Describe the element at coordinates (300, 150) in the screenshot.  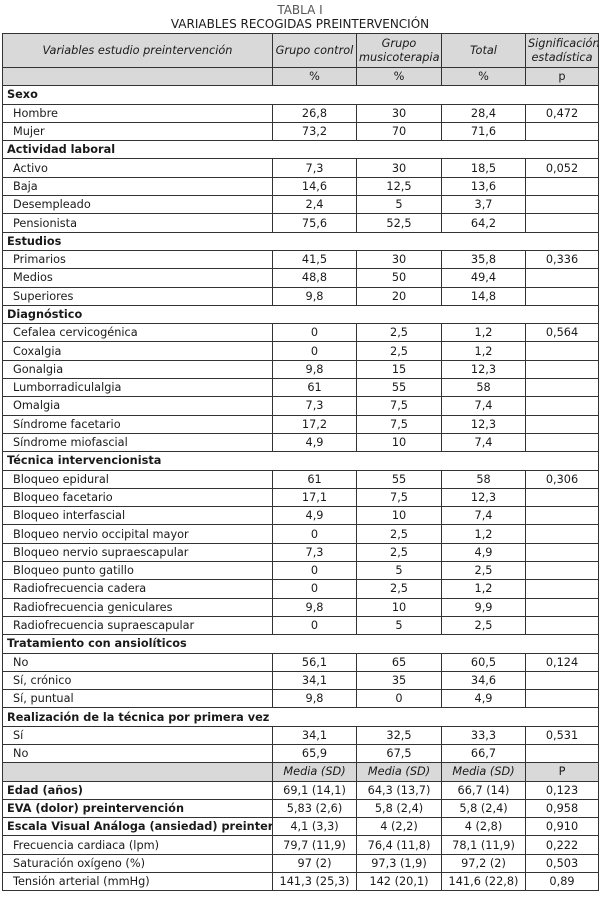
I see `section-header-row: Actividad laboral` at that location.